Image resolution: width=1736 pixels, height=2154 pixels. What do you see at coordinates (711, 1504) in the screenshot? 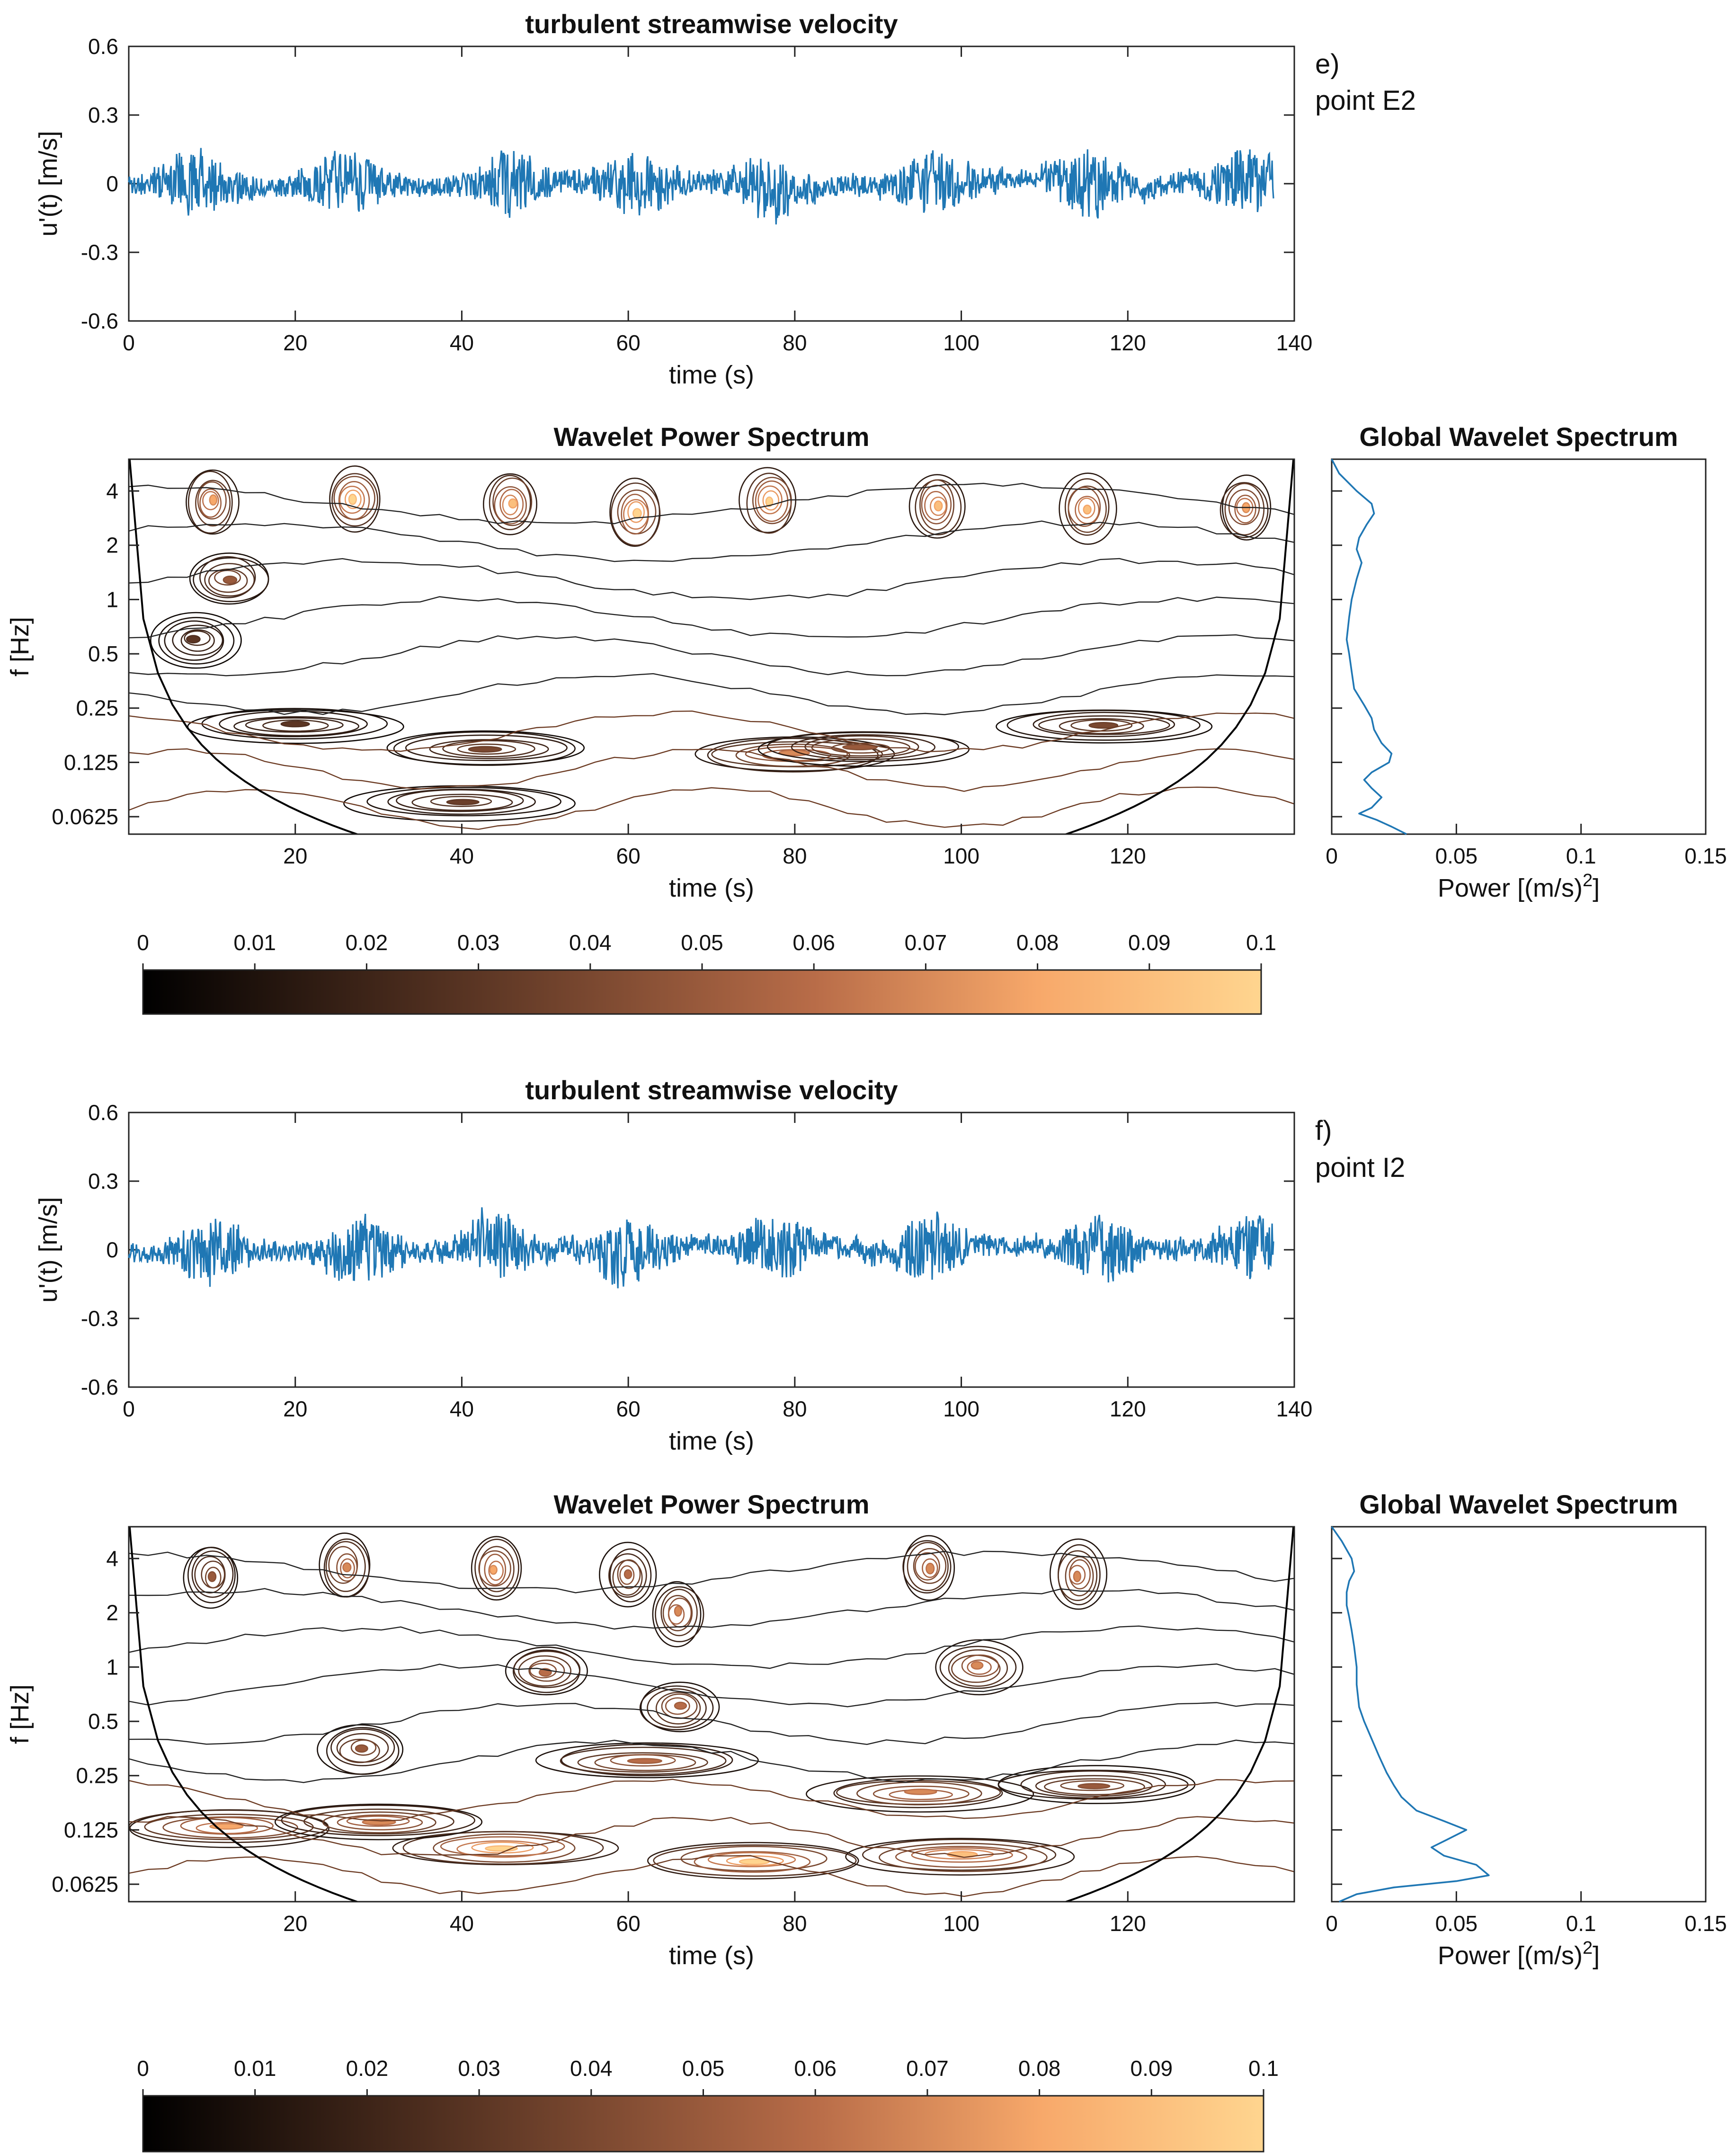
I see `wavelet-title: Wavelet Power Spectrum` at bounding box center [711, 1504].